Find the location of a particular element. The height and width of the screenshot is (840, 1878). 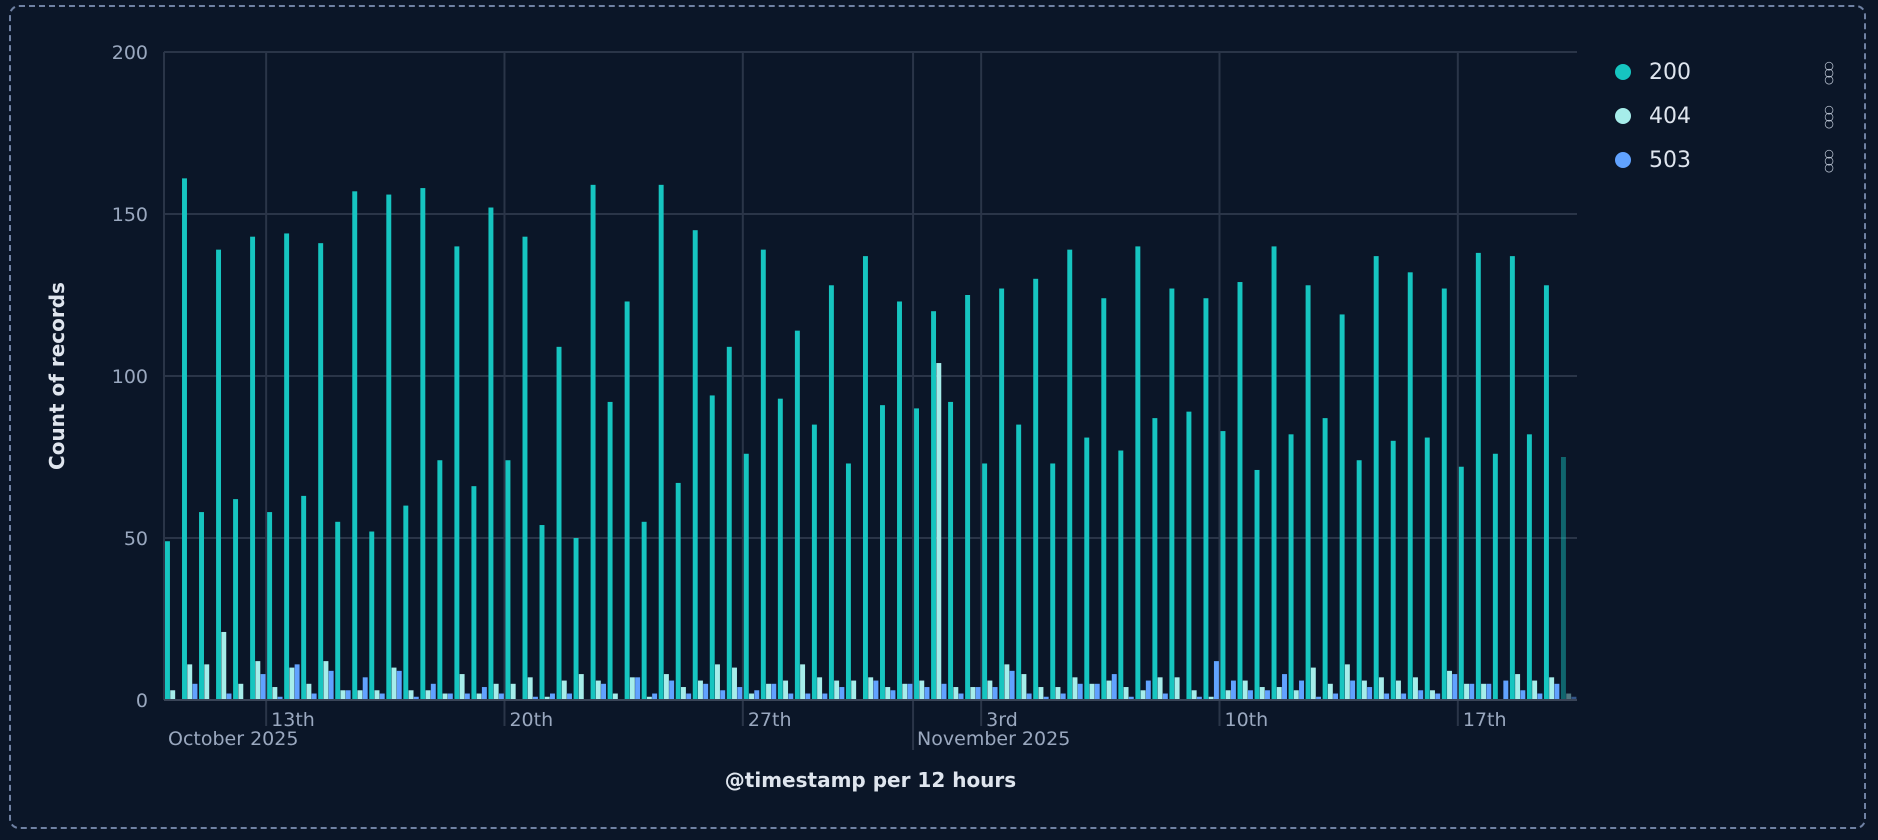

y-tick-label: 50 is located at coordinates (136, 539).